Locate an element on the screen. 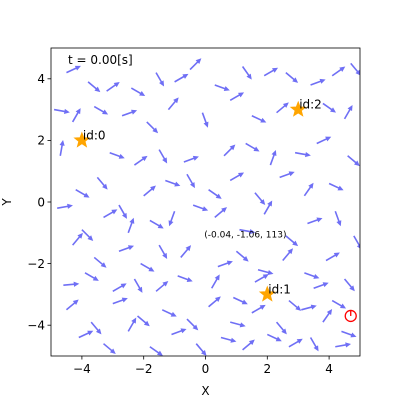 The image size is (400, 400). x-axis-label: X is located at coordinates (205, 391).